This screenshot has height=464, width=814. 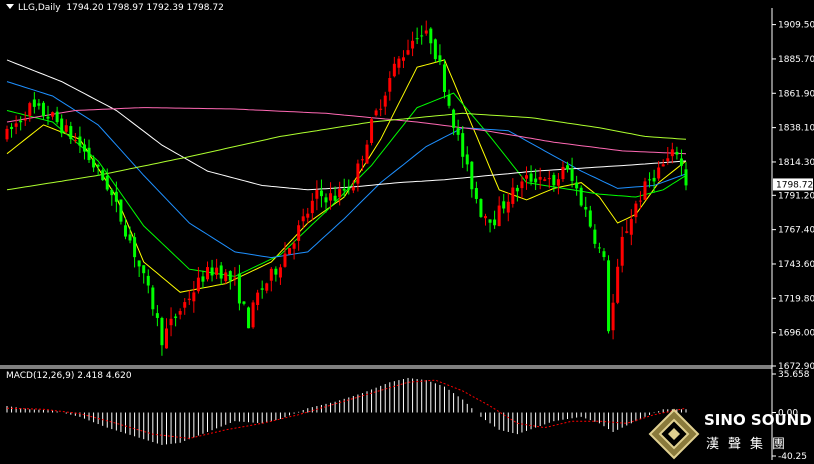 I want to click on dropdown-triangle-icon, so click(x=10, y=6).